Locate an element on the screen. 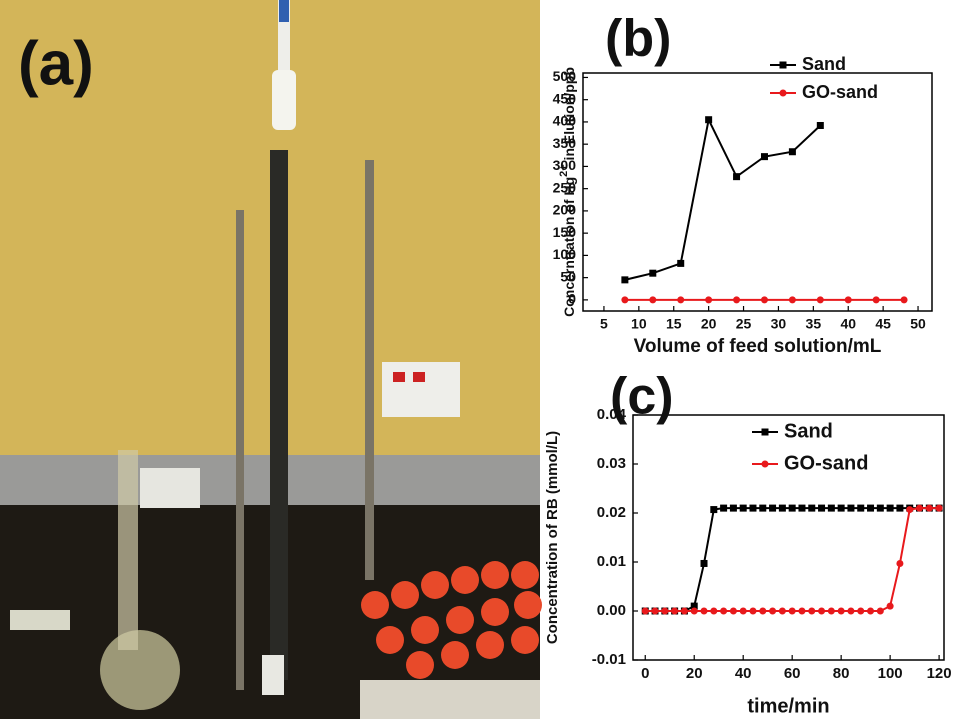 The image size is (959, 719). y-tick-label: 250 is located at coordinates (565, 187).